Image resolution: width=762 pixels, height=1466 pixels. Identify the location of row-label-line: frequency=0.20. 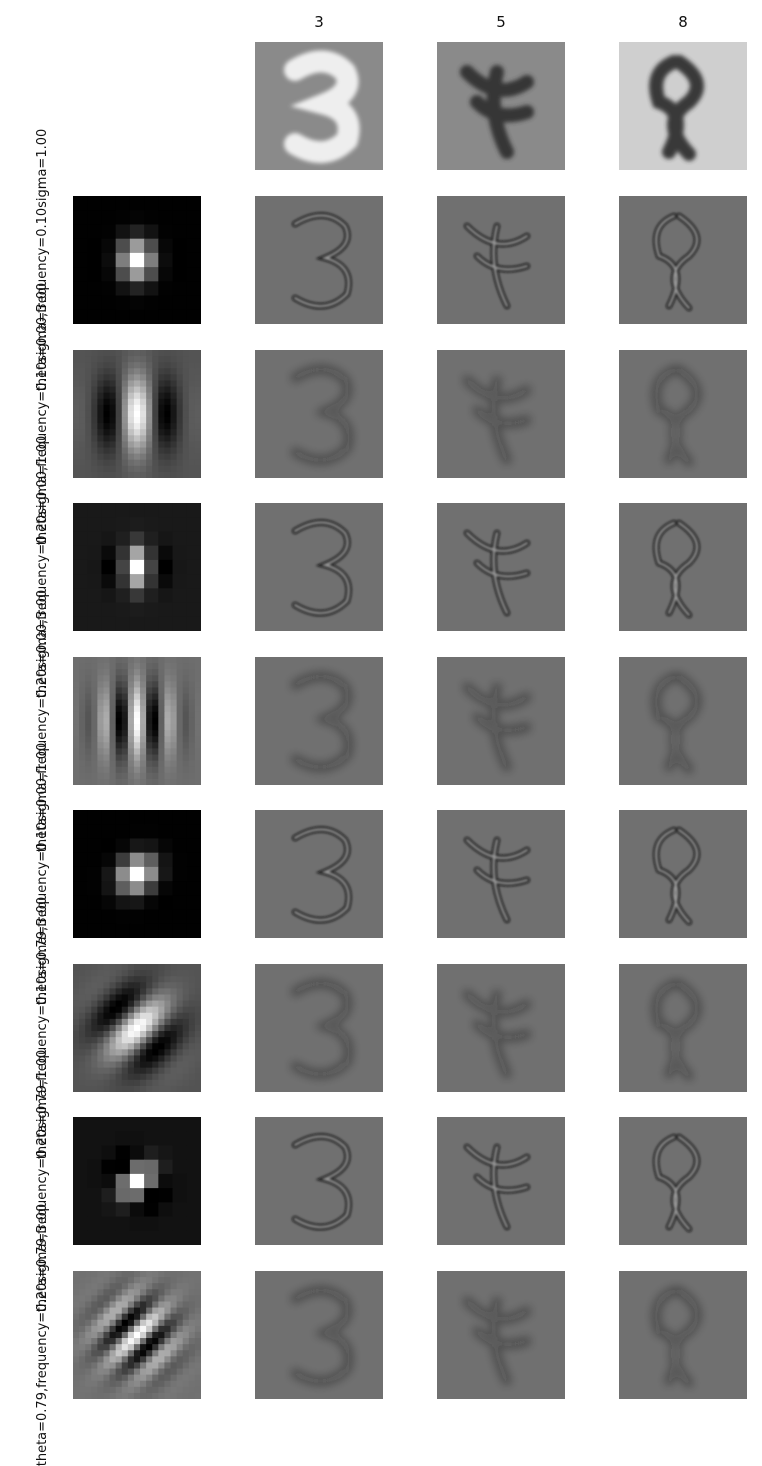
(42, 1335).